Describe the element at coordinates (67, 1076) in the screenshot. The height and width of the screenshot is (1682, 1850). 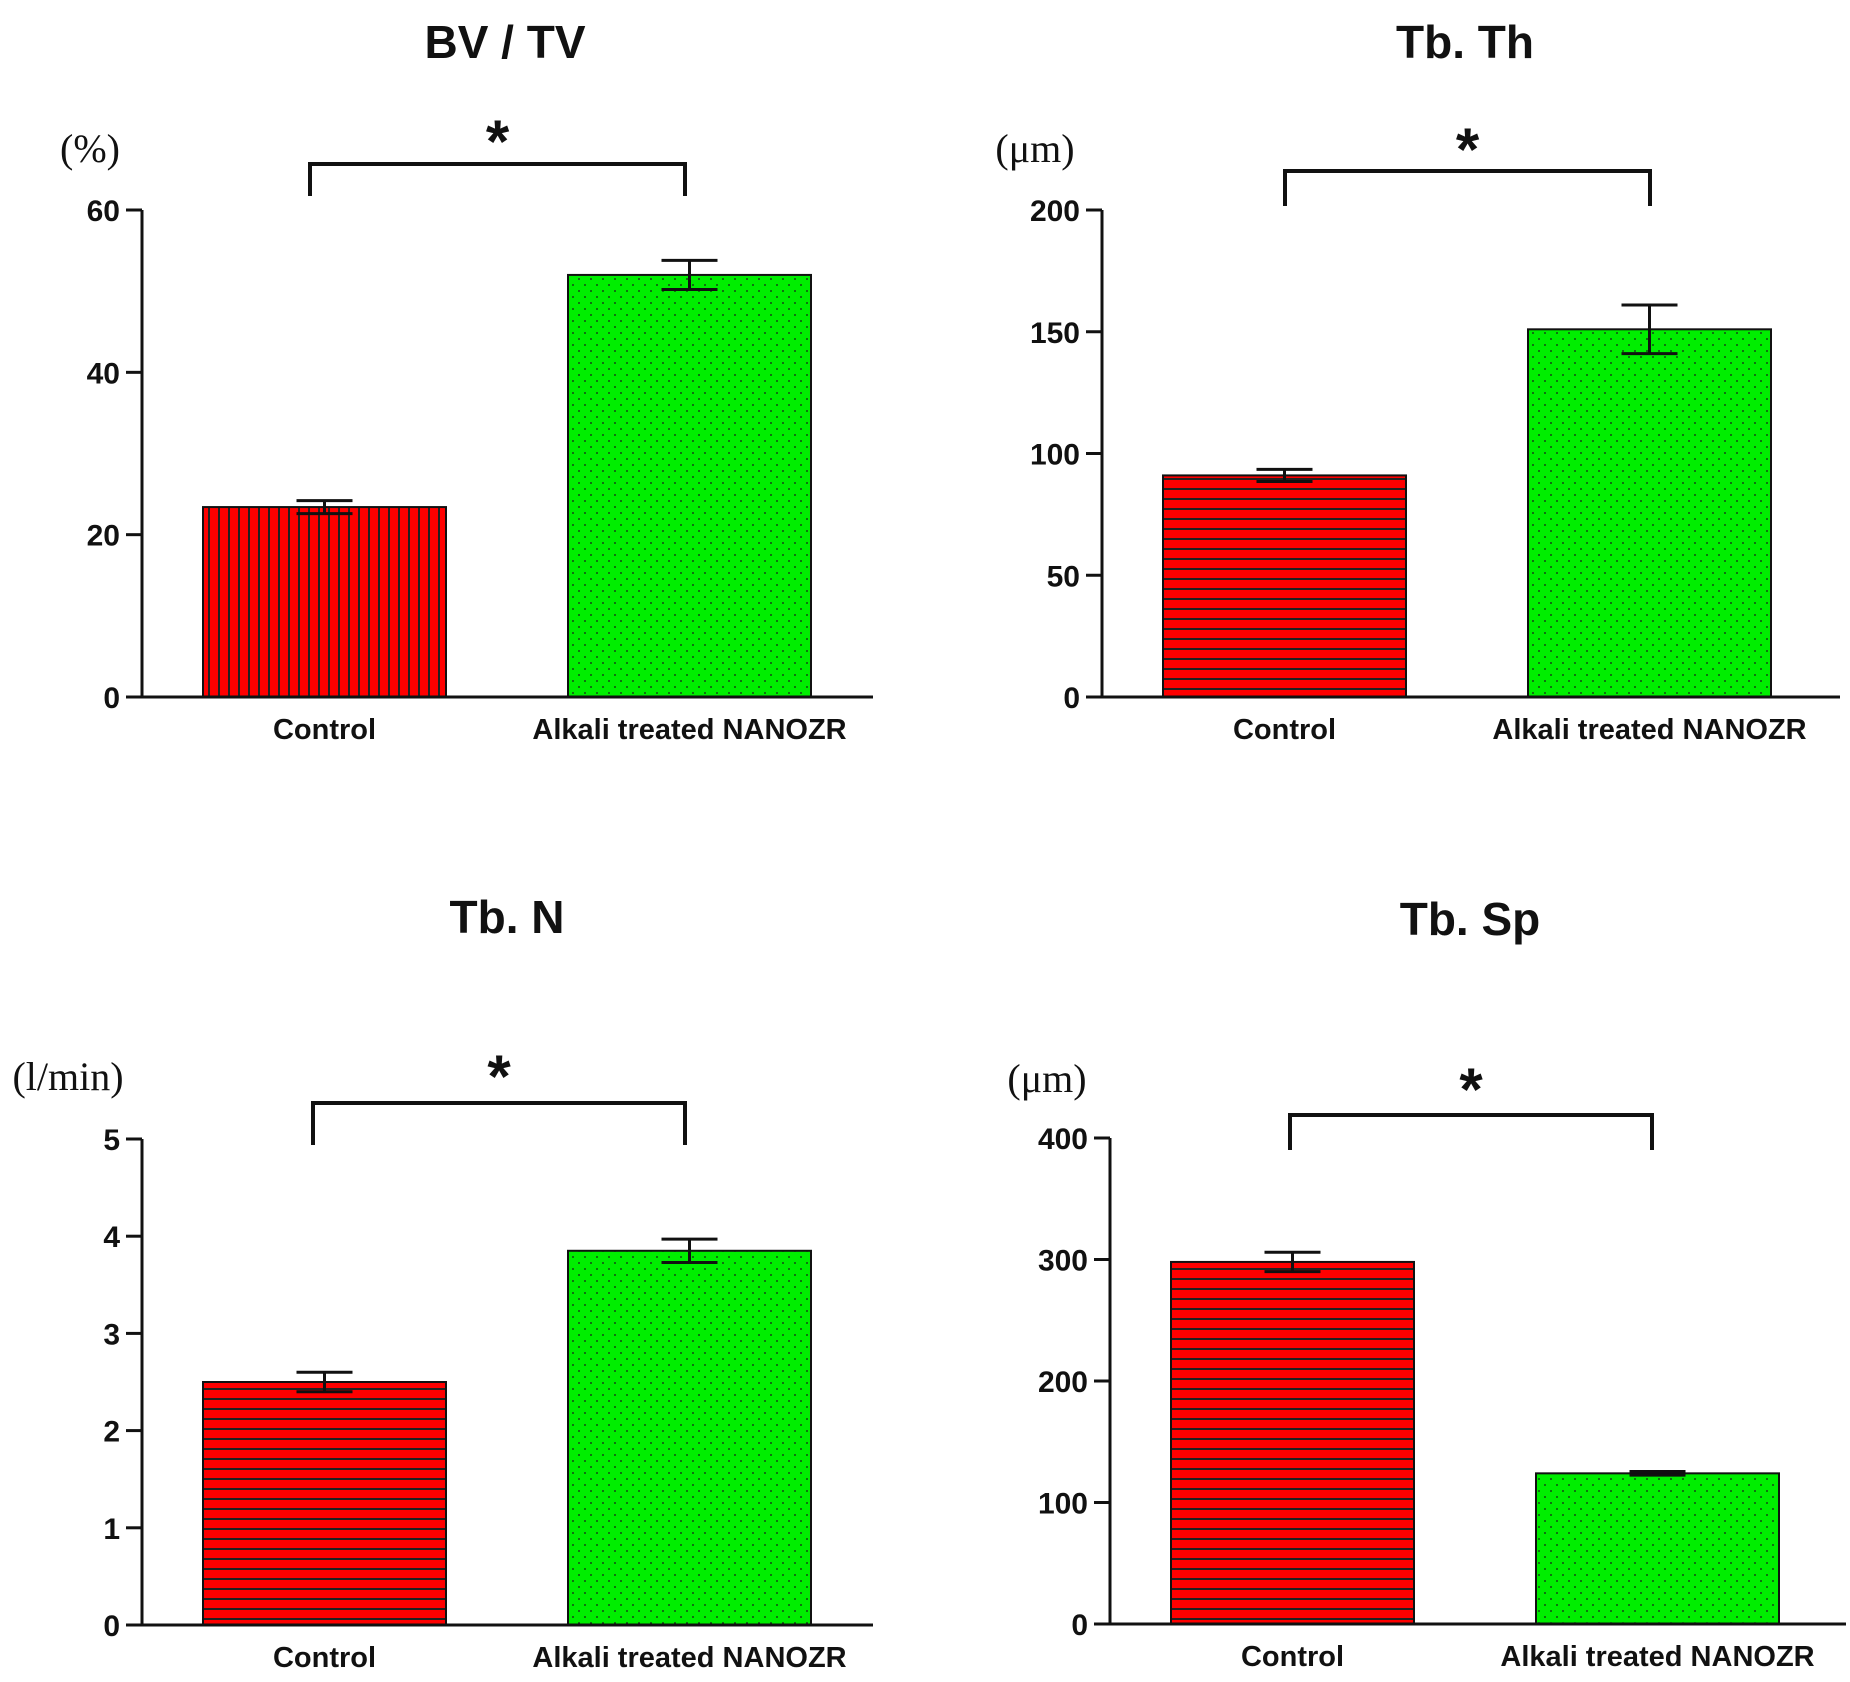
I see `y-unit-label: (l/min)` at that location.